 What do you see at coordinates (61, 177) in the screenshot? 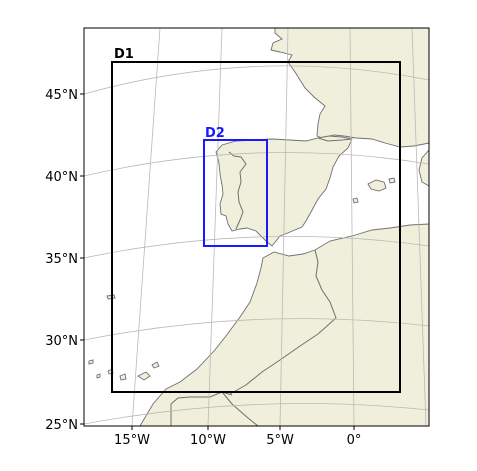
I see `lat-label-40: 40°N` at bounding box center [61, 177].